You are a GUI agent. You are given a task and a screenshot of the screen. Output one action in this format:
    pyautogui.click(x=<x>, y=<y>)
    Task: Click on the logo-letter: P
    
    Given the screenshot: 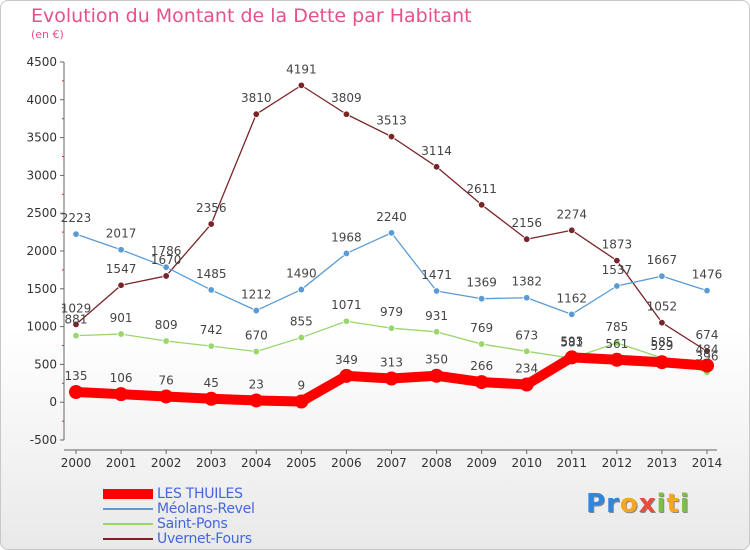 What is the action you would take?
    pyautogui.click(x=596, y=504)
    